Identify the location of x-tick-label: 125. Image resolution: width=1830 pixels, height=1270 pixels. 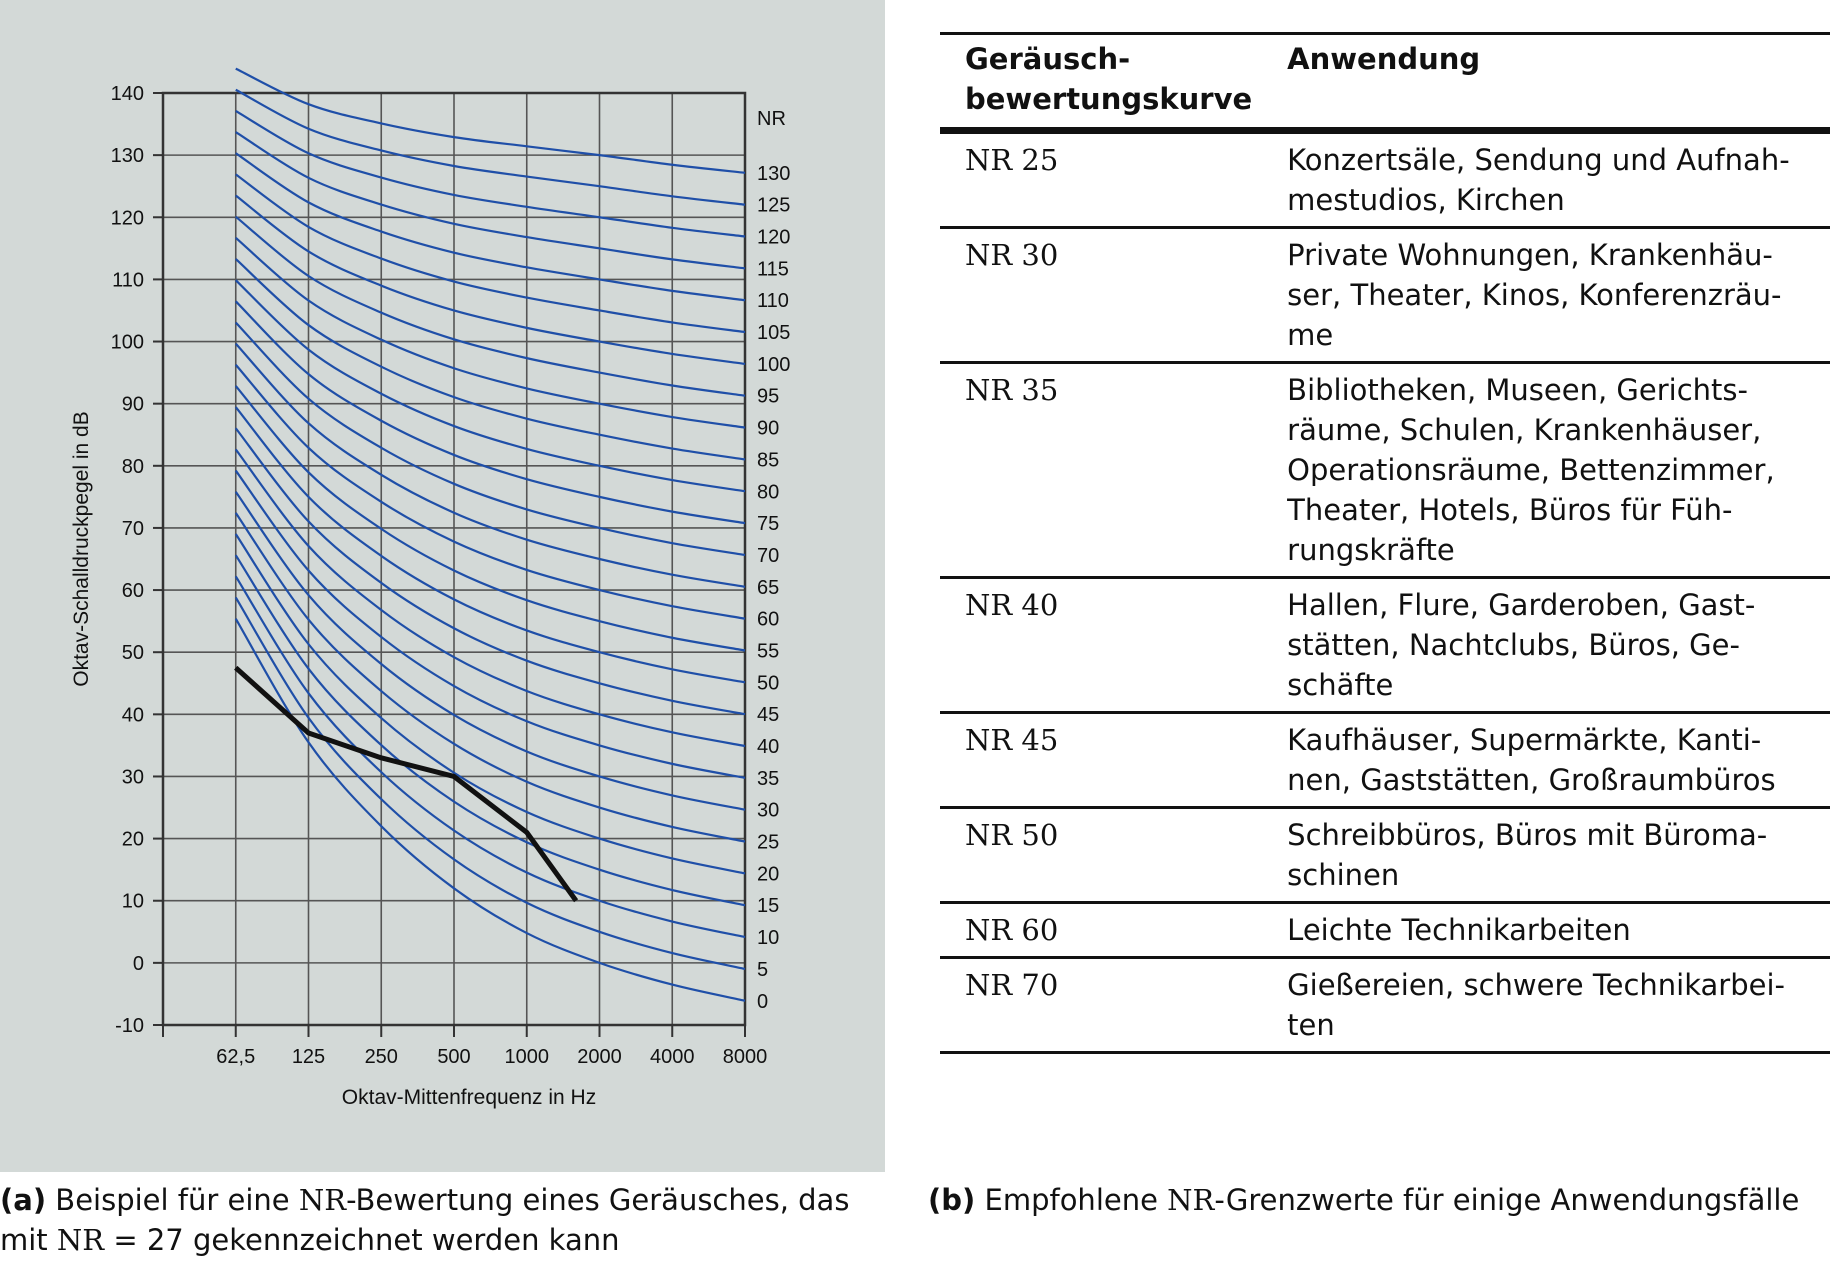
(308, 1057).